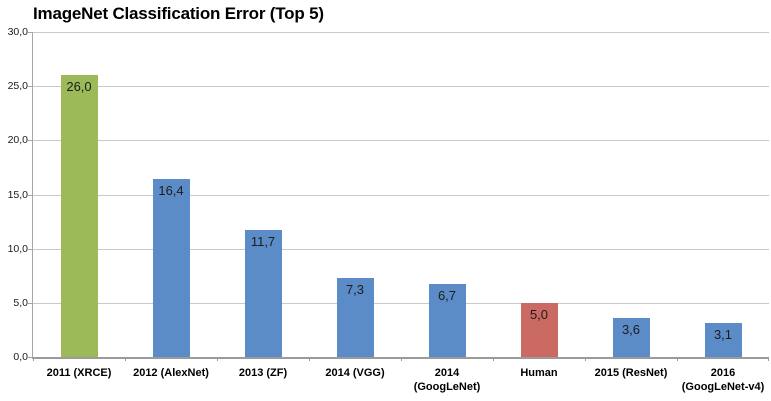  What do you see at coordinates (447, 296) in the screenshot?
I see `bar-value-label: 6,7` at bounding box center [447, 296].